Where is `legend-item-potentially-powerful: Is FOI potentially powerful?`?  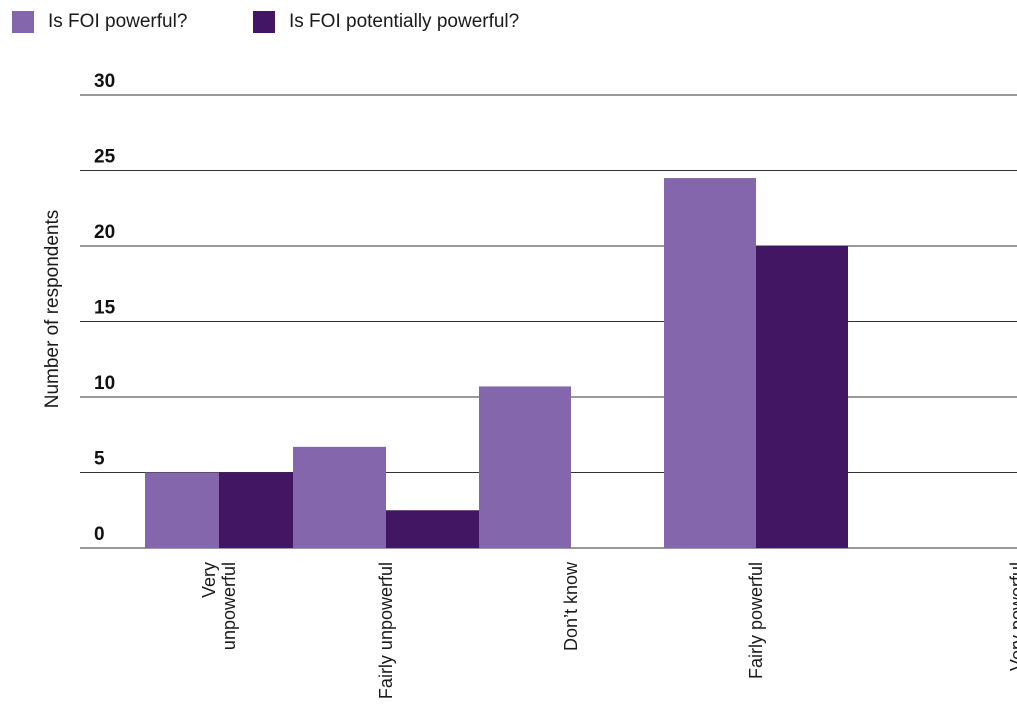
legend-item-potentially-powerful: Is FOI potentially powerful? is located at coordinates (386, 22).